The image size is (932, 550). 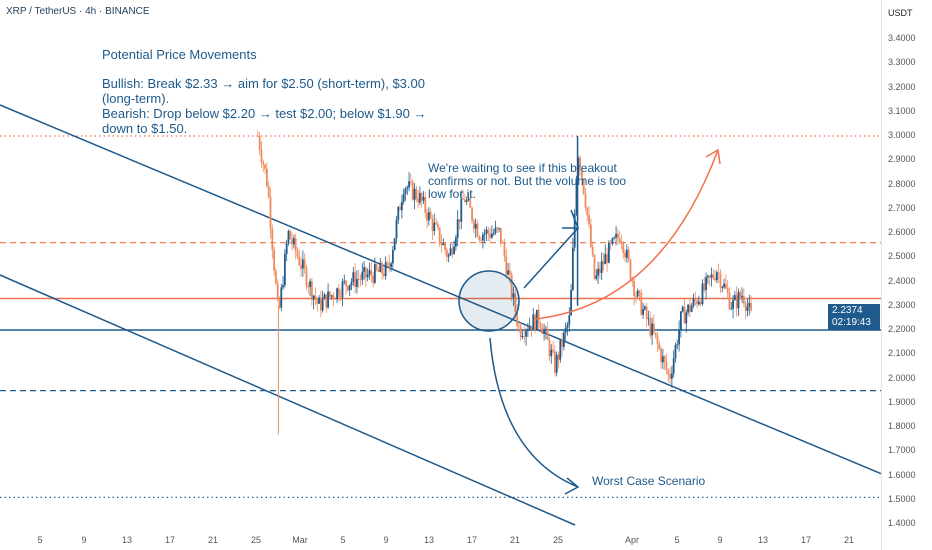 I want to click on y-tick: 1.5000, so click(x=902, y=498).